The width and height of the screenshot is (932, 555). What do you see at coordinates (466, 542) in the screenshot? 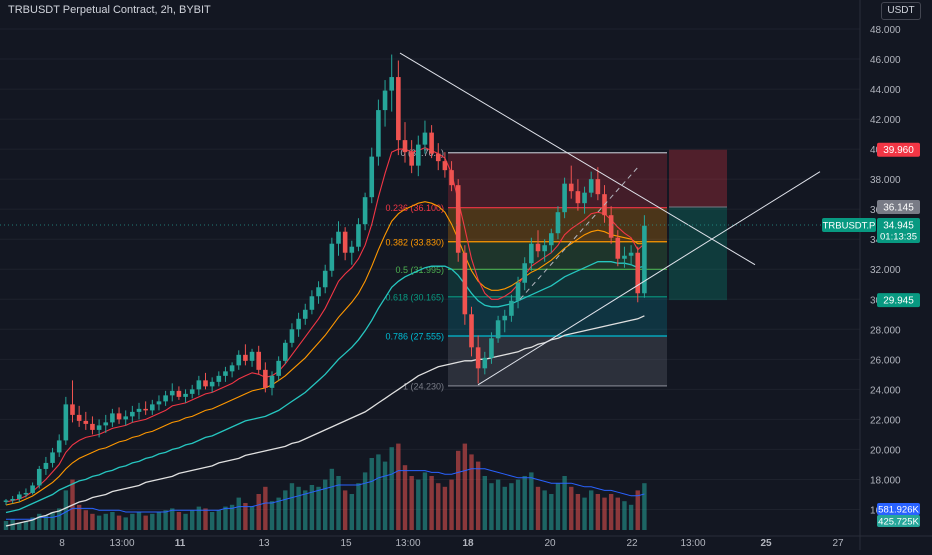
I see `time-axis: 8 13:00 11 13 15 13:00 18 20 22 13:00 25 27` at bounding box center [466, 542].